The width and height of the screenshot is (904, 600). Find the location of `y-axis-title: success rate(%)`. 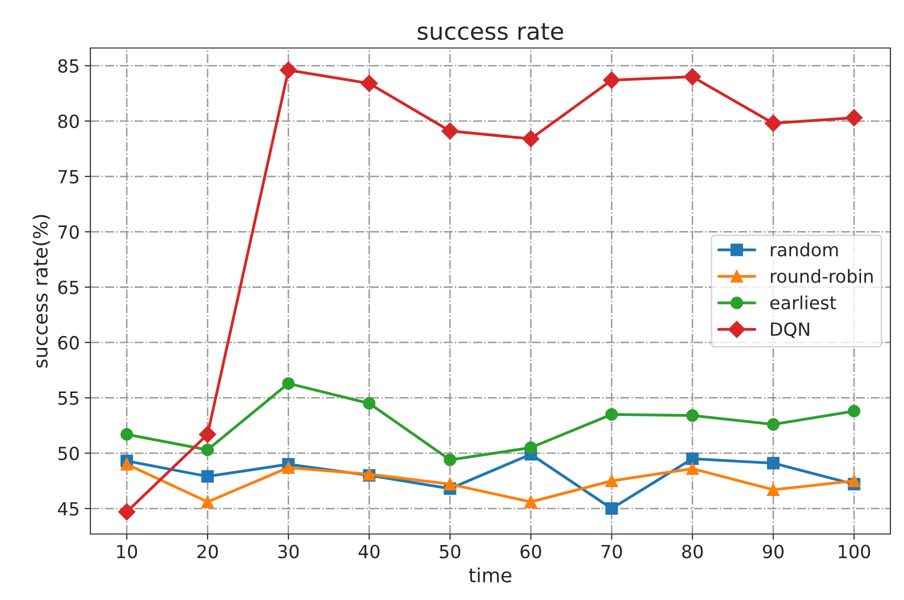

y-axis-title: success rate(%) is located at coordinates (41, 291).